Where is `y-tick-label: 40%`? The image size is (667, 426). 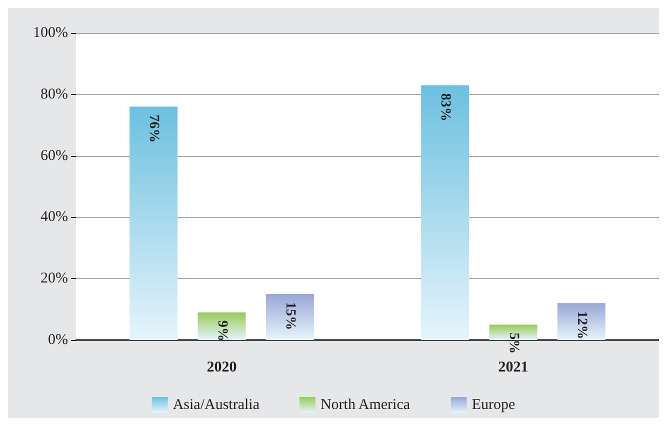
y-tick-label: 40% is located at coordinates (54, 217).